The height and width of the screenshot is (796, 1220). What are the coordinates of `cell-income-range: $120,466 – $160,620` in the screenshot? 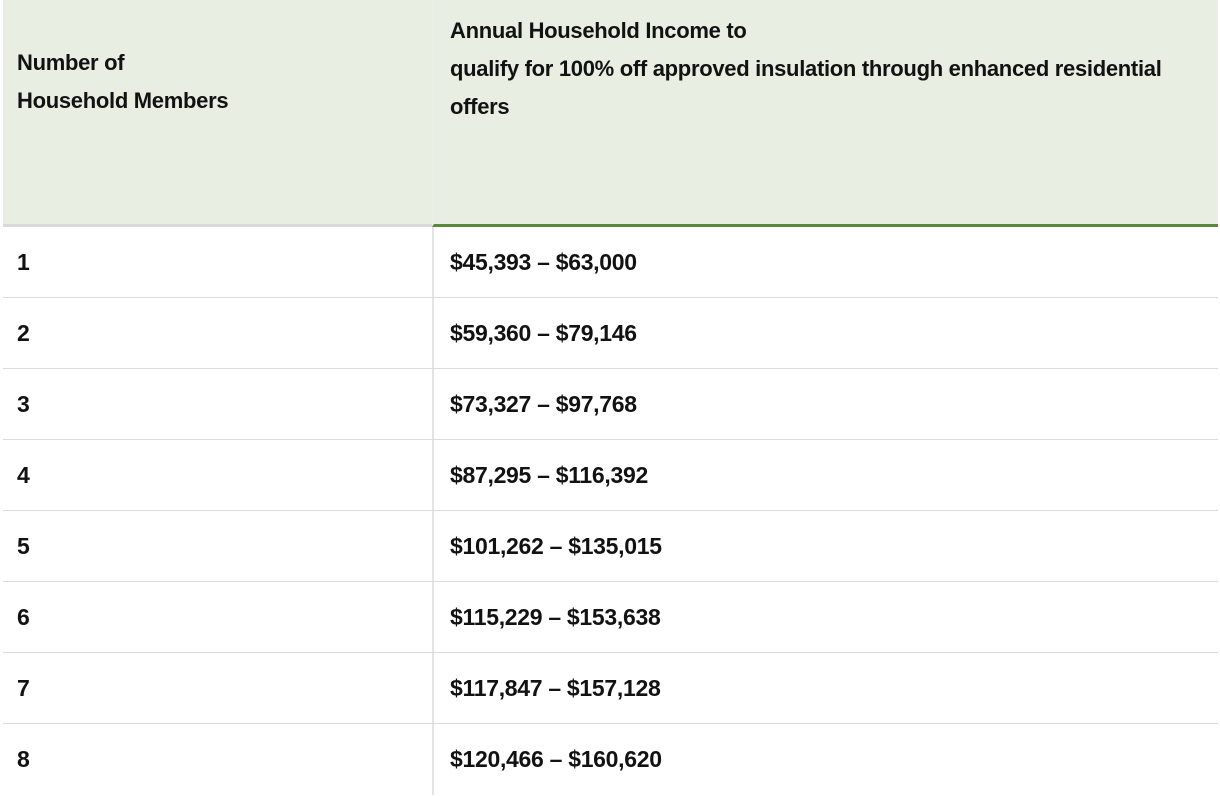 It's located at (825, 759).